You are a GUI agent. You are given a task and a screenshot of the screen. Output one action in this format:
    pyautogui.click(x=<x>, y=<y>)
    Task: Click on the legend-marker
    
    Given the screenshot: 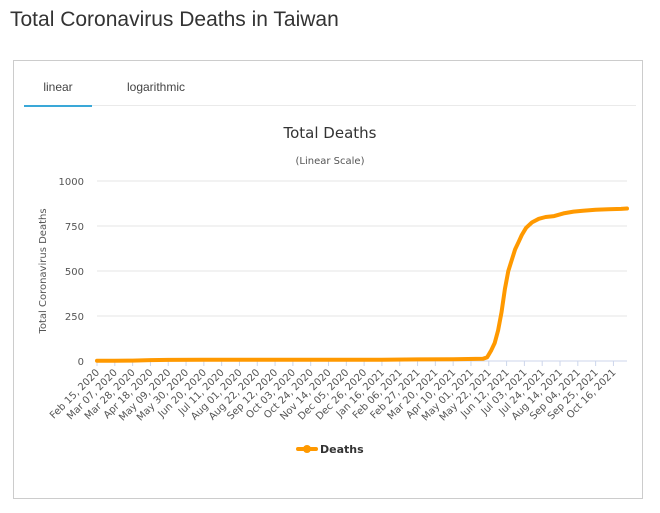 What is the action you would take?
    pyautogui.click(x=307, y=449)
    